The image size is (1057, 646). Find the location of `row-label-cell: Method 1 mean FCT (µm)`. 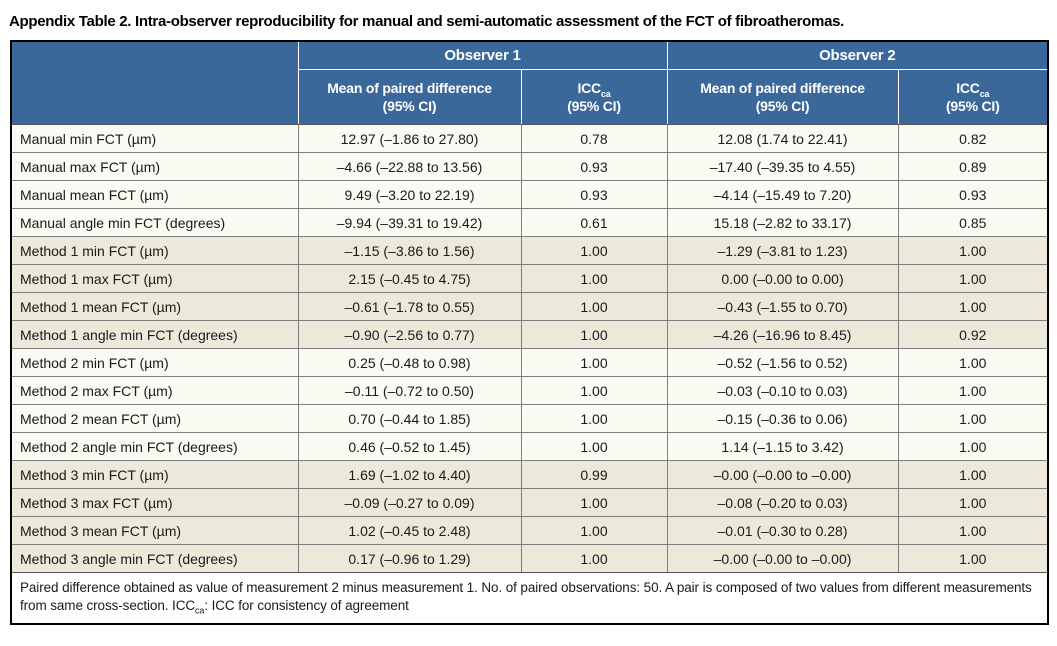

row-label-cell: Method 1 mean FCT (µm) is located at coordinates (154, 306).